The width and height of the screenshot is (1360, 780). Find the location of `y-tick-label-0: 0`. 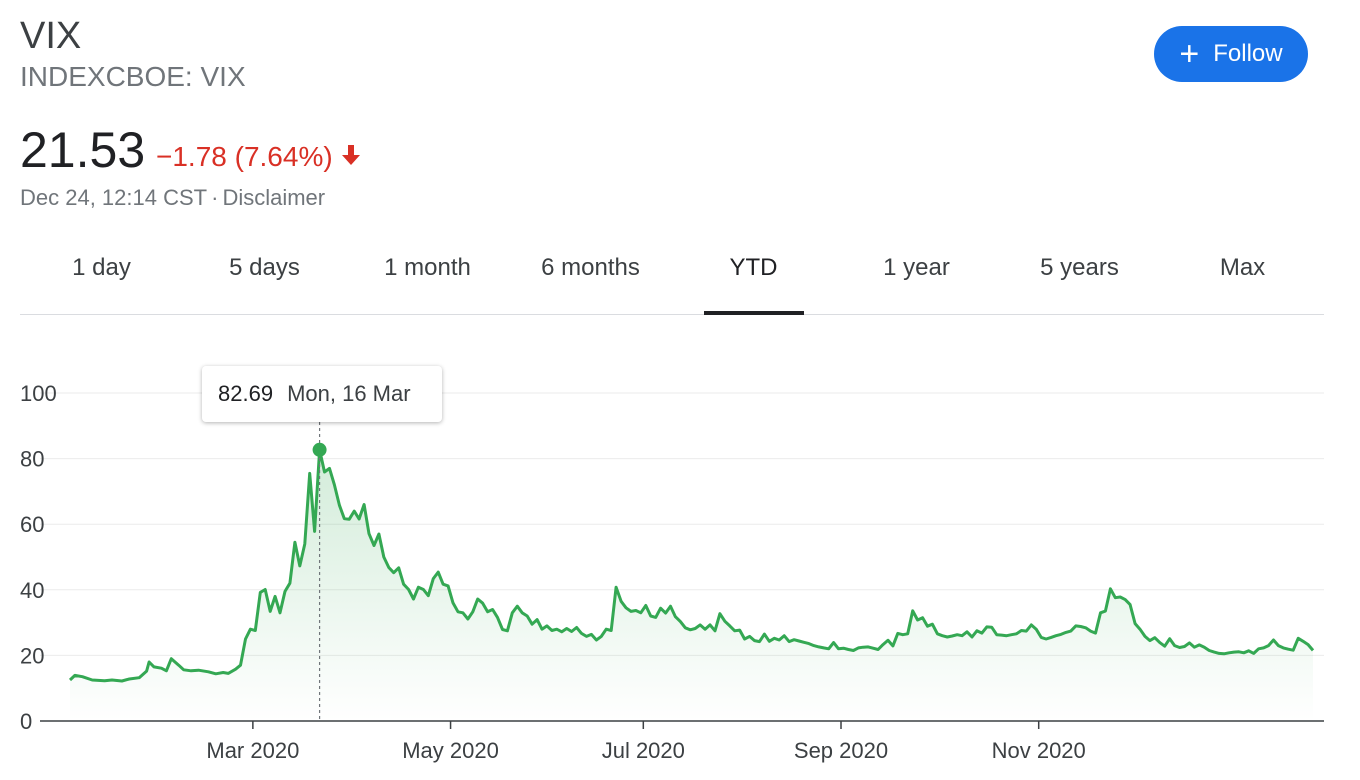

y-tick-label-0: 0 is located at coordinates (26, 721).